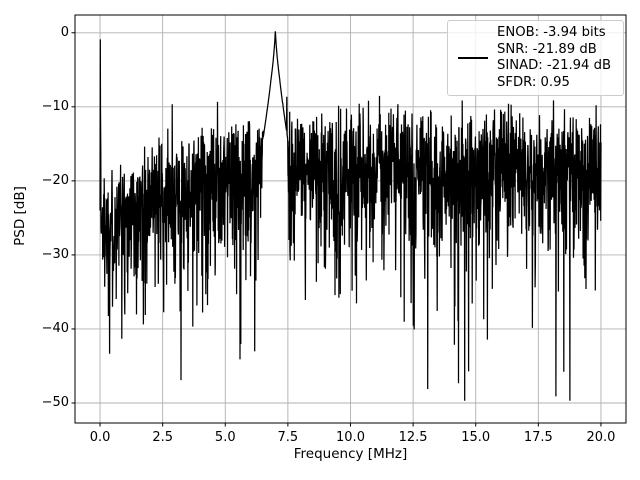 The width and height of the screenshot is (640, 480). Describe the element at coordinates (476, 437) in the screenshot. I see `x-tick-label: 15.0` at that location.